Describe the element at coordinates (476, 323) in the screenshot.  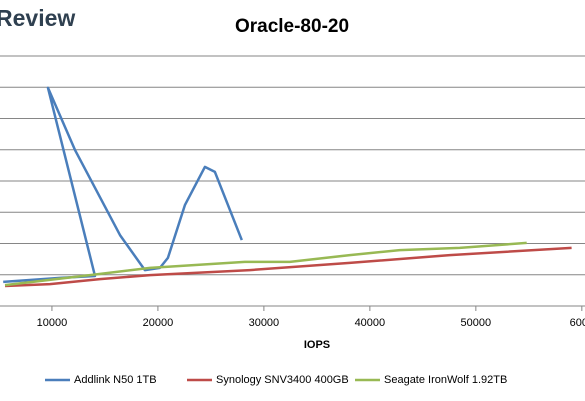
I see `x-tick-label: 50000` at that location.